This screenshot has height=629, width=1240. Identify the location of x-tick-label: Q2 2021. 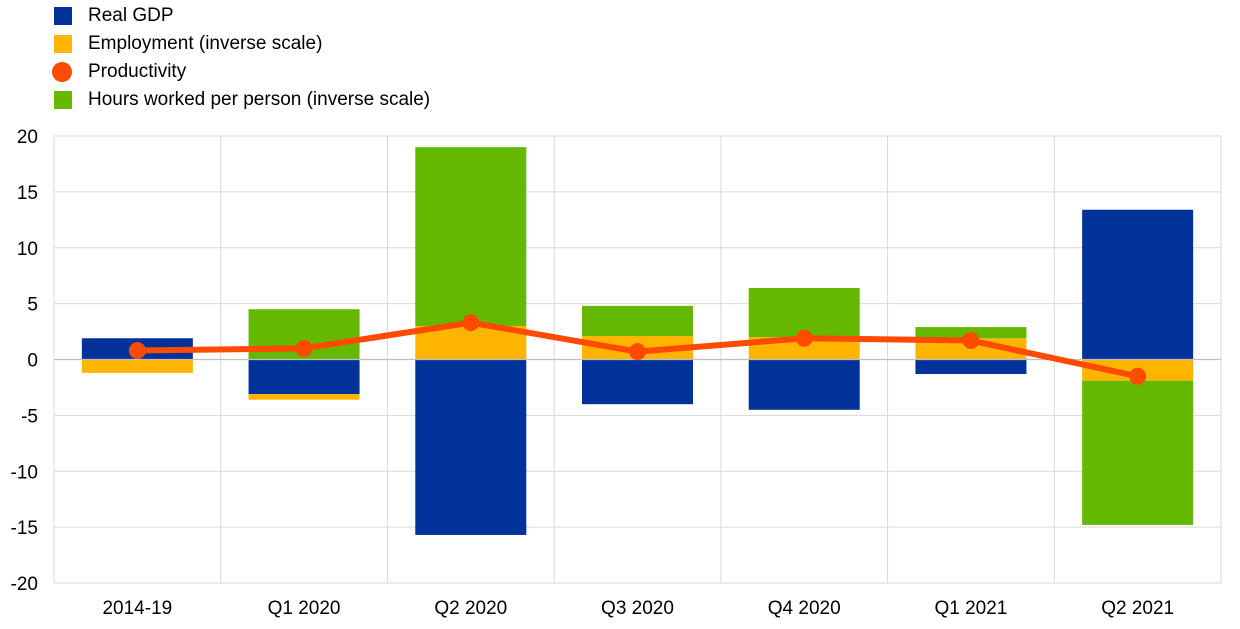
(1137, 608).